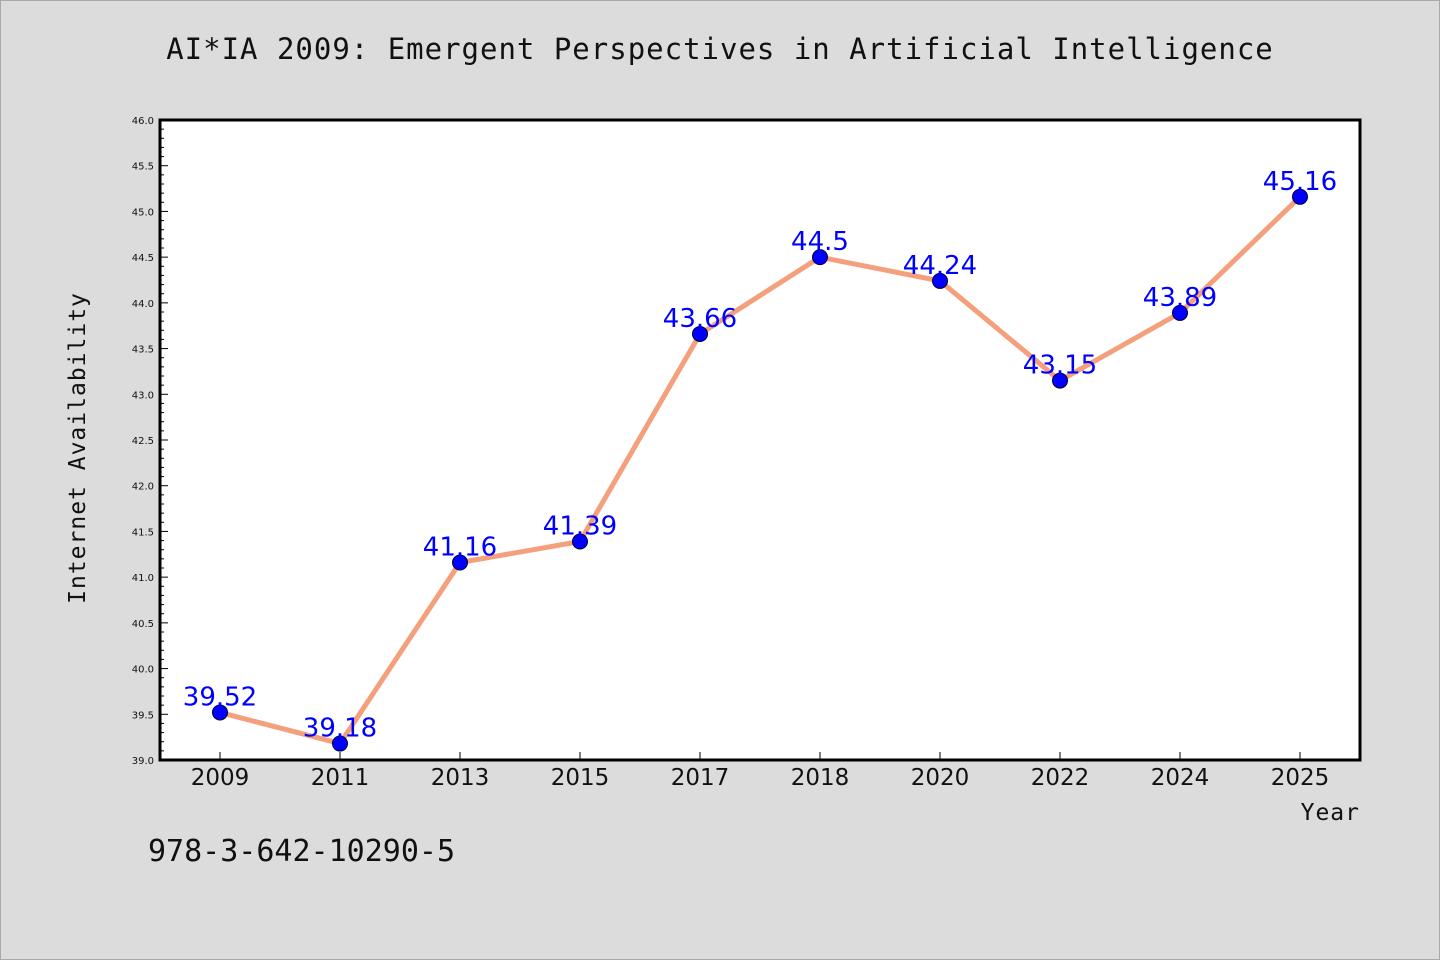  Describe the element at coordinates (220, 697) in the screenshot. I see `data-label: 39.52` at that location.